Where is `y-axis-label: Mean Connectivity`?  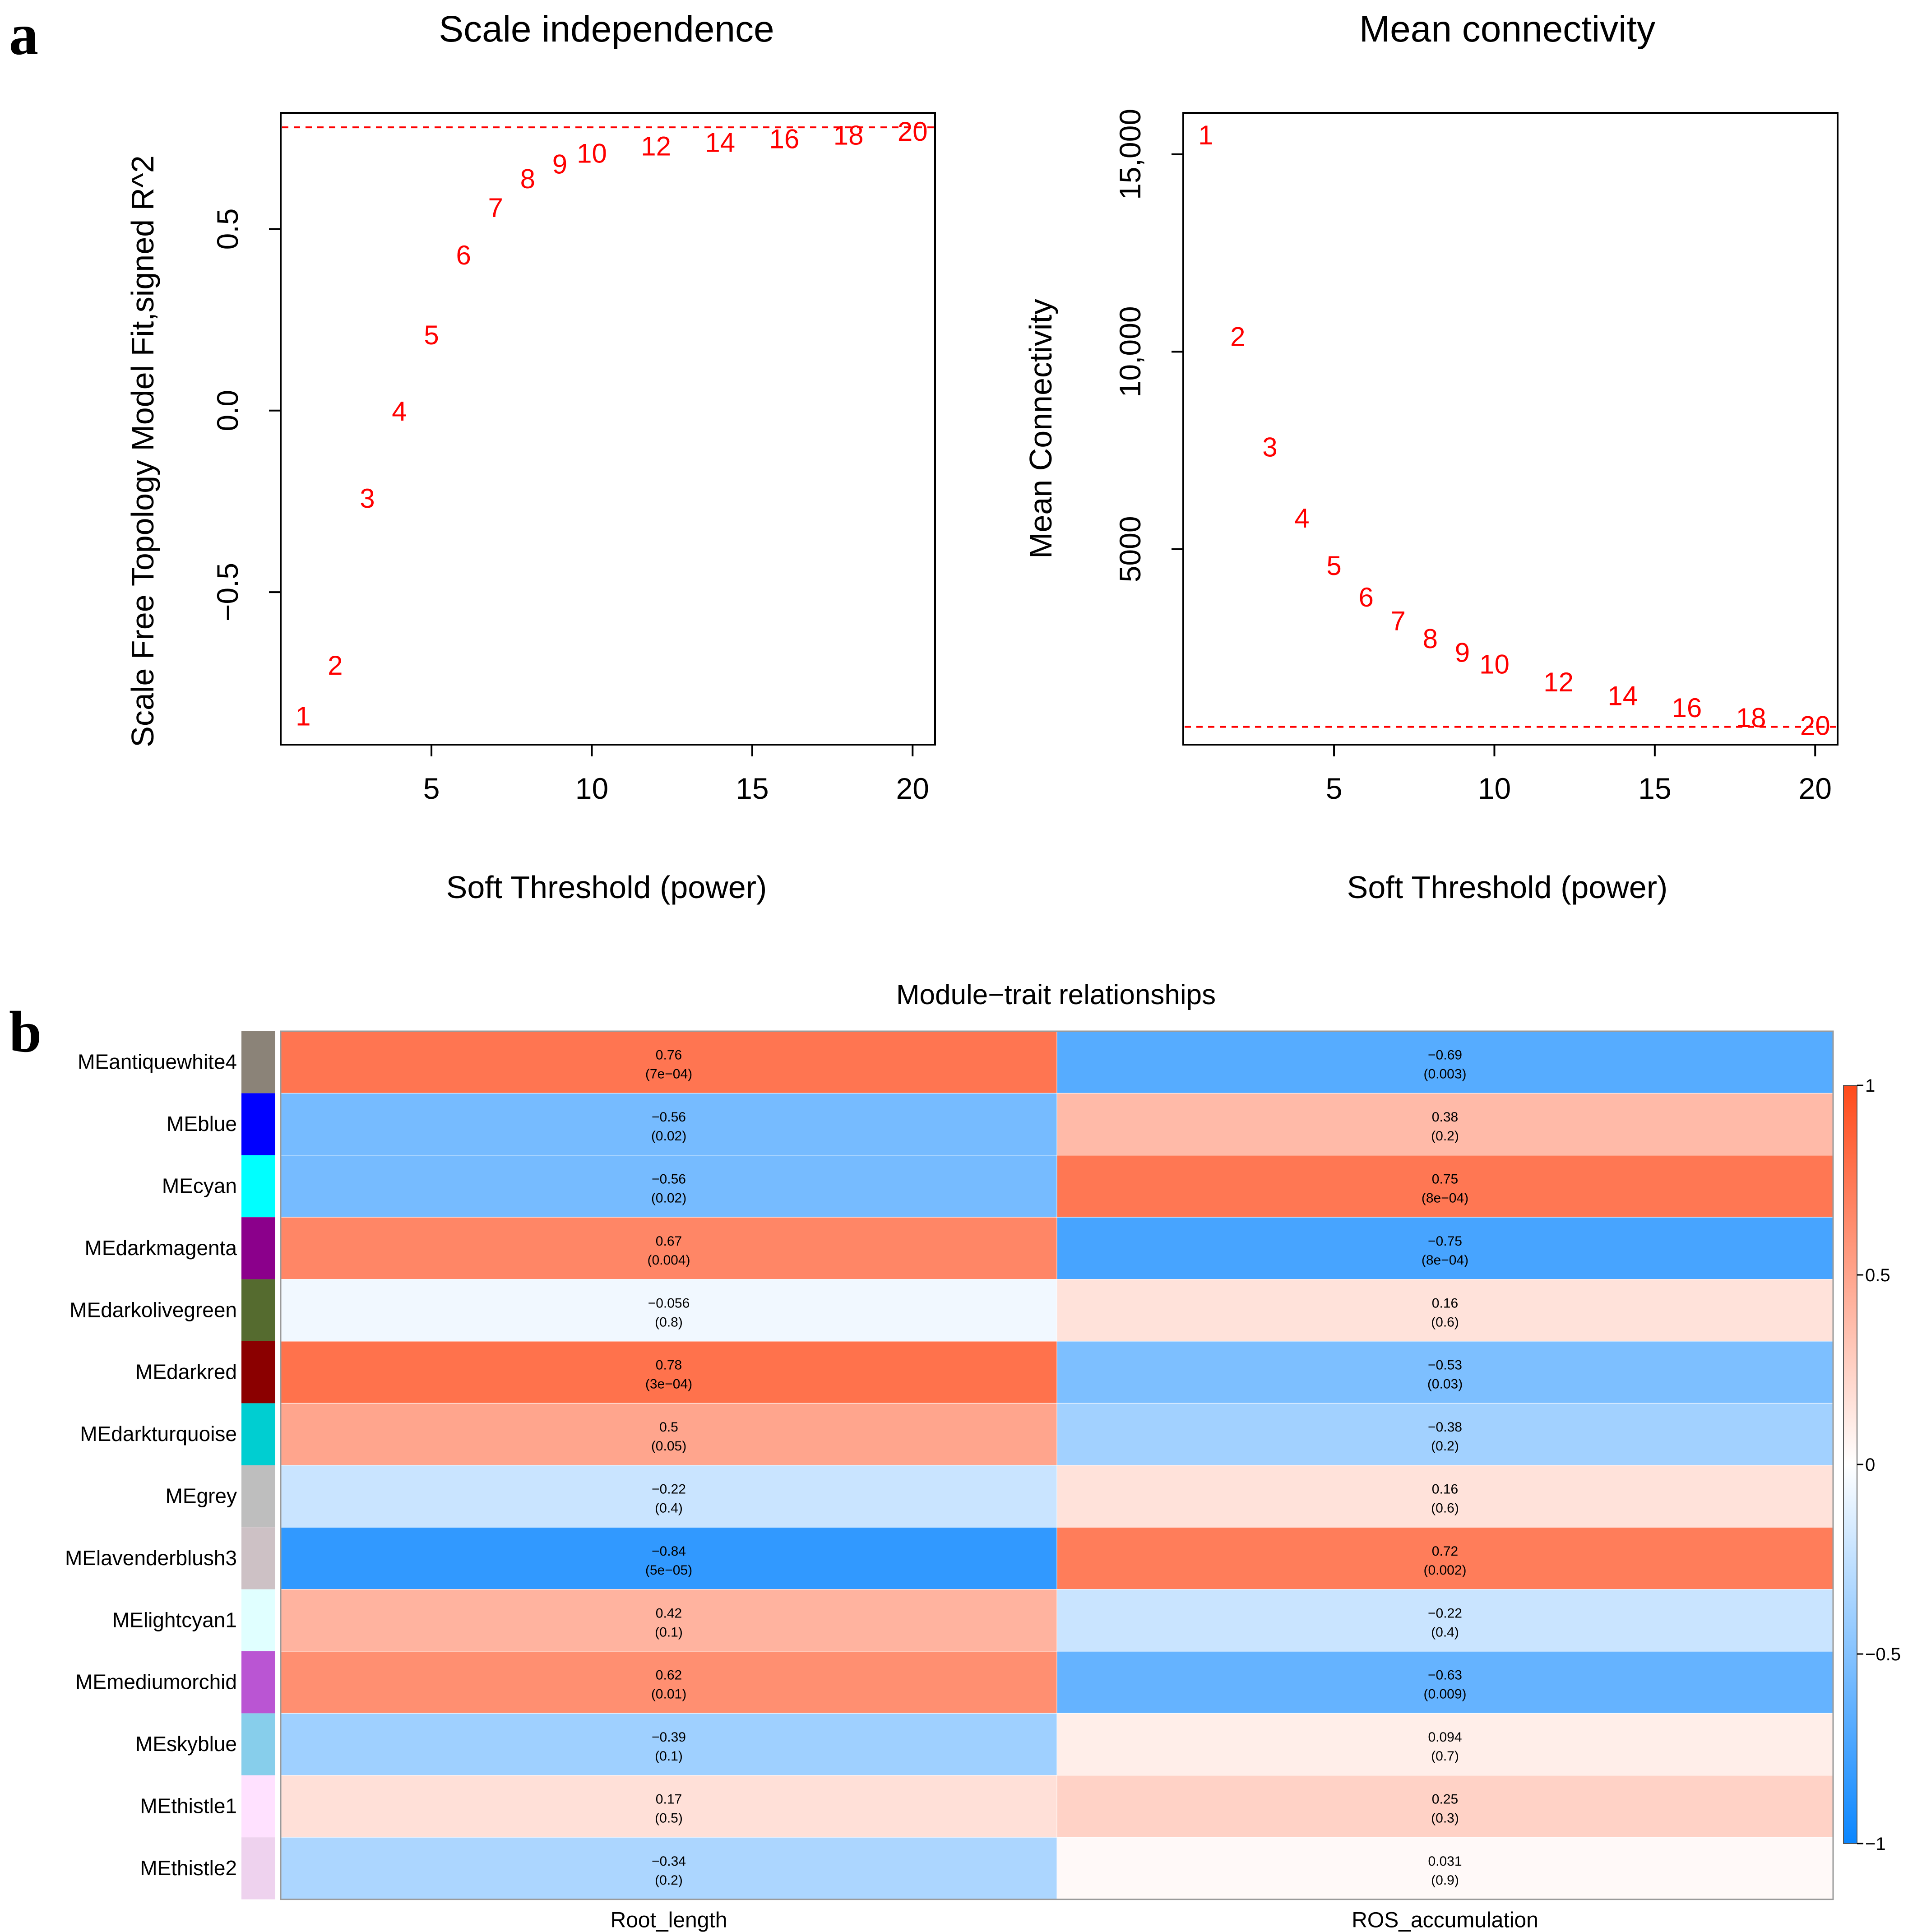 y-axis-label: Mean Connectivity is located at coordinates (1040, 429).